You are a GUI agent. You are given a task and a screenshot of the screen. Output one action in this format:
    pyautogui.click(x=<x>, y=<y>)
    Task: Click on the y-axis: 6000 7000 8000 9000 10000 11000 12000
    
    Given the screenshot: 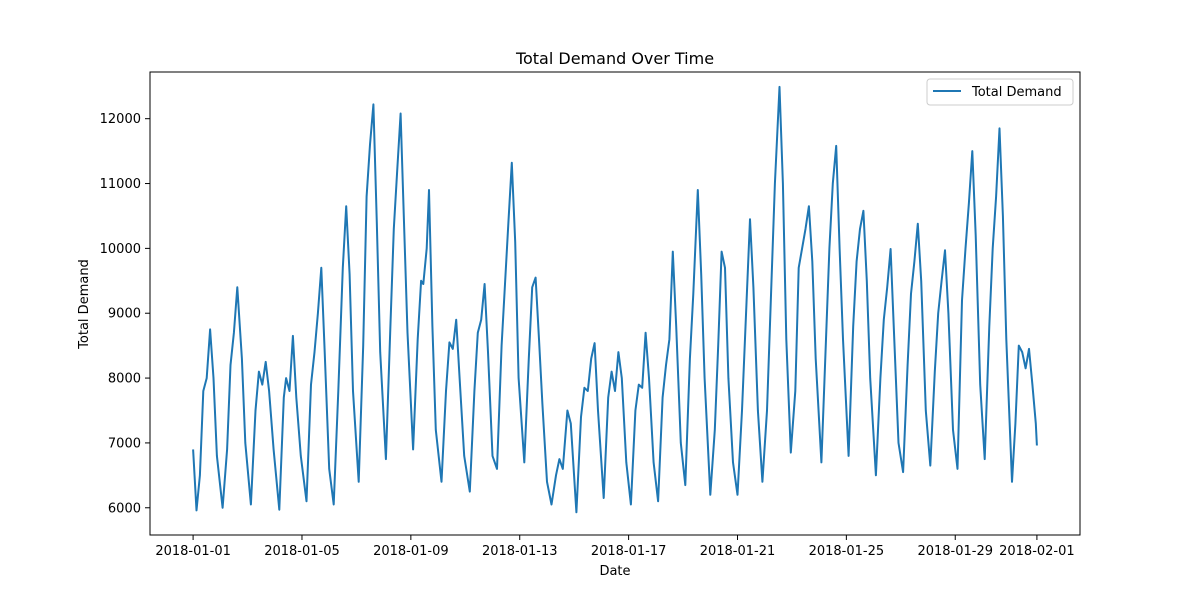 What is the action you would take?
    pyautogui.click(x=125, y=314)
    